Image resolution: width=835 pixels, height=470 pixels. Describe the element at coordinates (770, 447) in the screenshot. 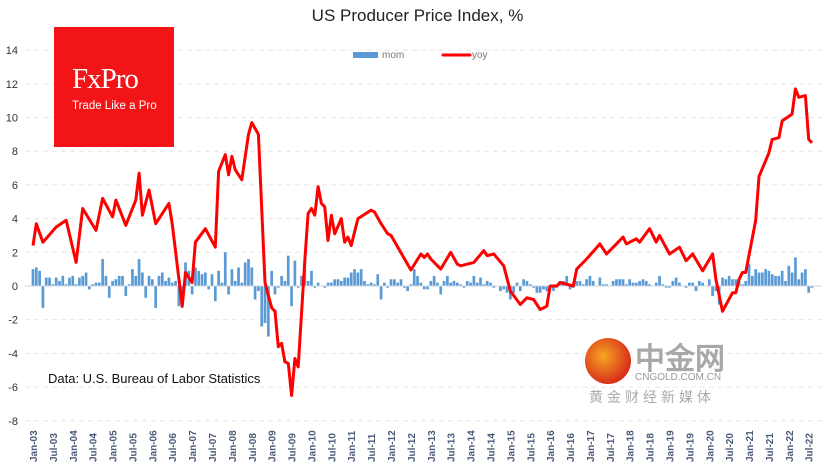

I see `x-tick-label: Jul-21` at that location.